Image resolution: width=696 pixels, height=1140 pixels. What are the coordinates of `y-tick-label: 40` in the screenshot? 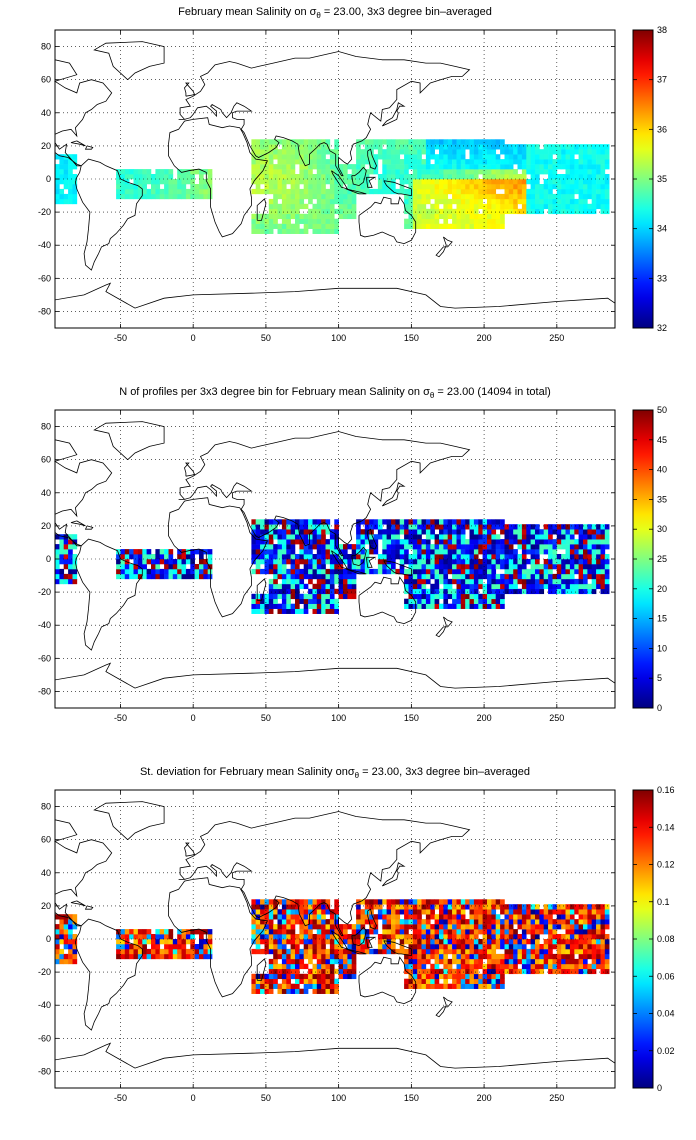 It's located at (46, 113).